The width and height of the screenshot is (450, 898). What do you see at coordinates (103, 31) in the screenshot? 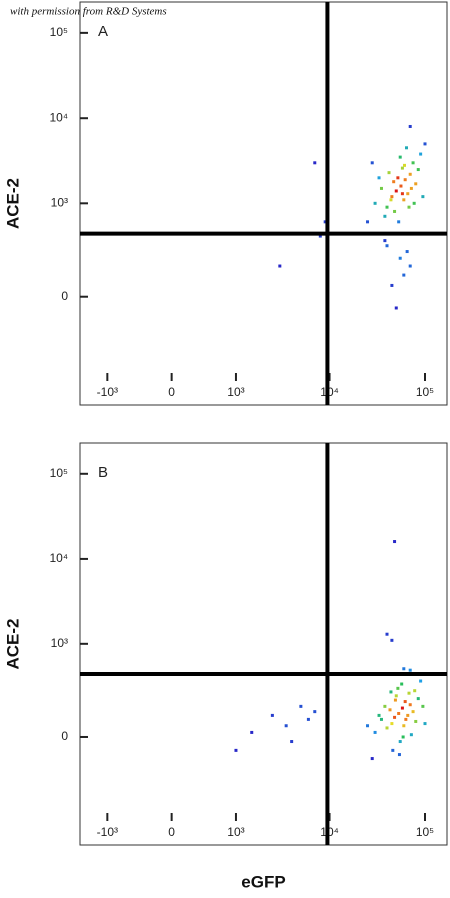
I see `panel-label: A` at bounding box center [103, 31].